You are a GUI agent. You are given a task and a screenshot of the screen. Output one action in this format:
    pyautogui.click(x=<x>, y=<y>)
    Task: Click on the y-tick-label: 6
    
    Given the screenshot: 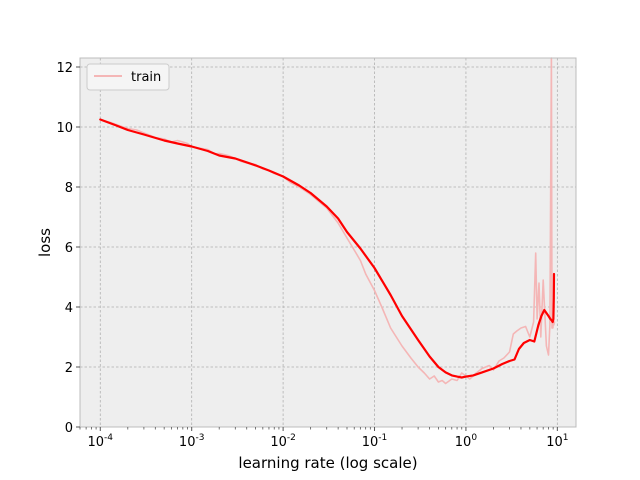 What is the action you would take?
    pyautogui.click(x=69, y=248)
    